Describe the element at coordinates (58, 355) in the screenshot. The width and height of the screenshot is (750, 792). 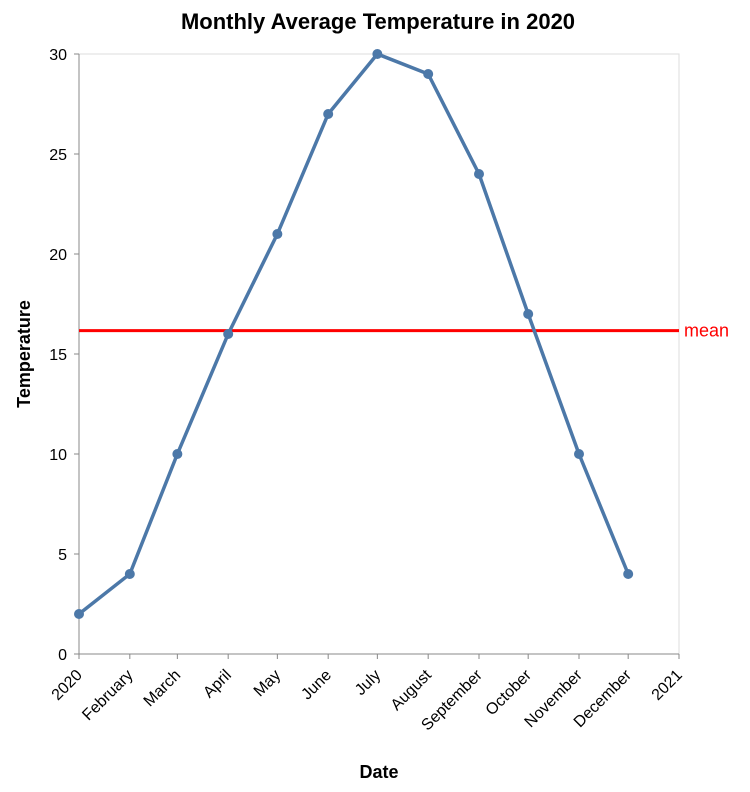
I see `y-tick-label: 15` at that location.